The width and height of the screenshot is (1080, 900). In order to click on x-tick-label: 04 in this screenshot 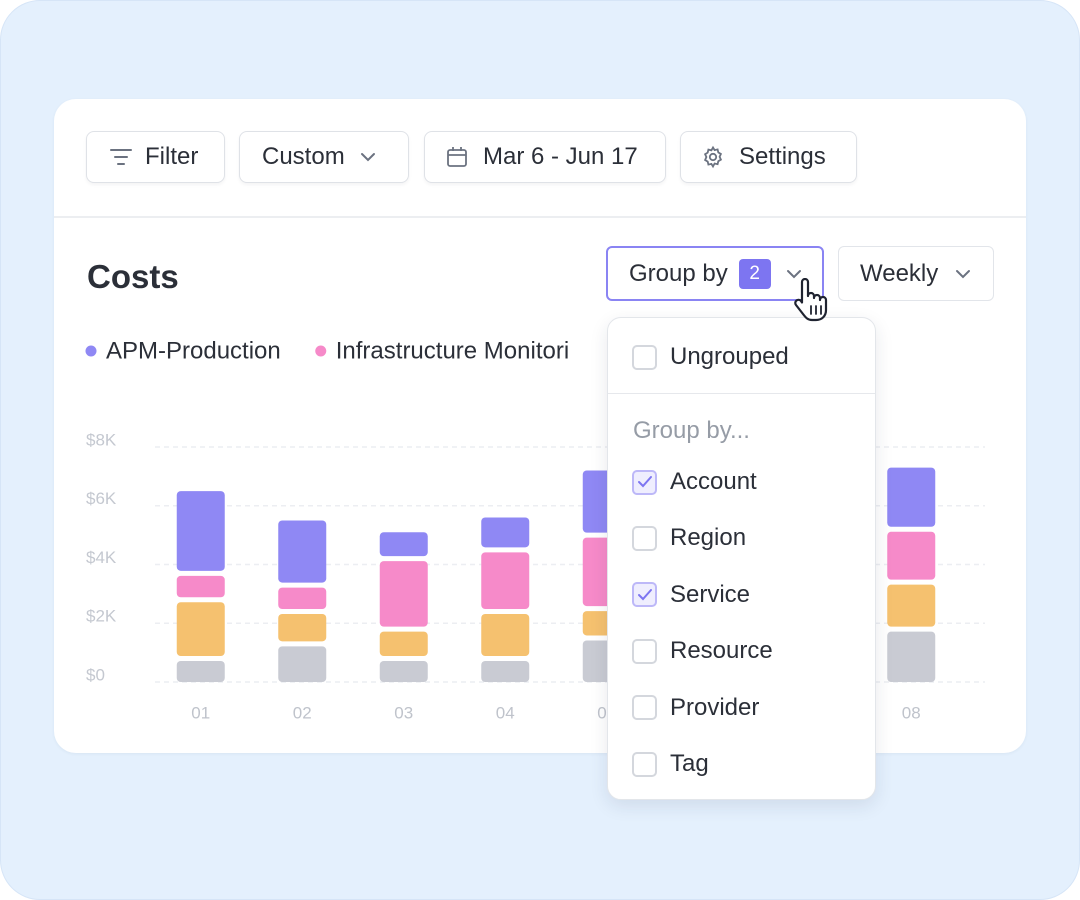, I will do `click(505, 712)`.